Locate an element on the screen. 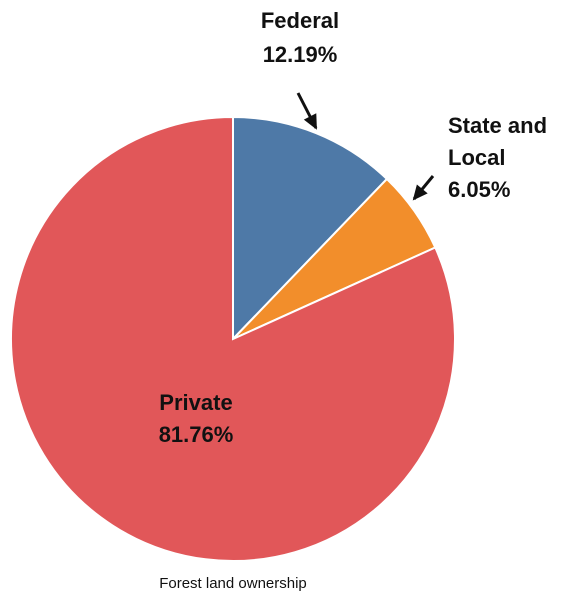 The image size is (585, 598). slice-label-1-line-2: 6.05% is located at coordinates (479, 189).